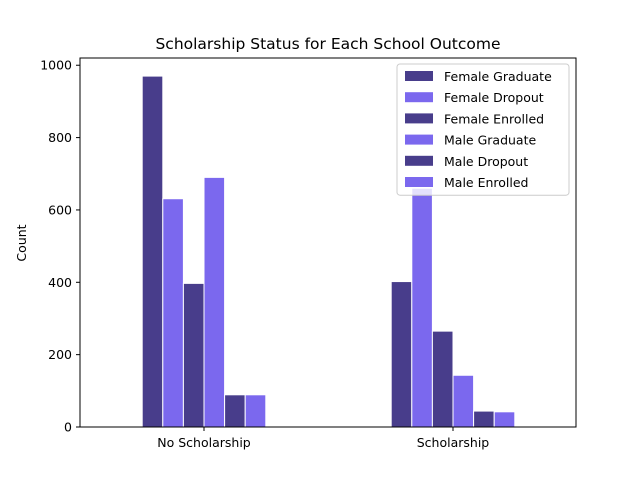 The width and height of the screenshot is (640, 484). I want to click on legend-box, so click(483, 129).